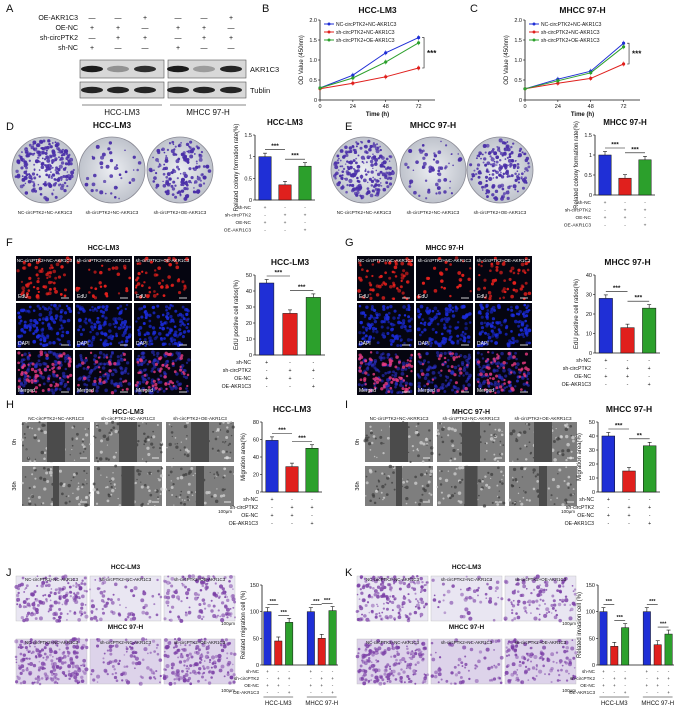  I want to click on significance-mark: ***, so click(302, 438).